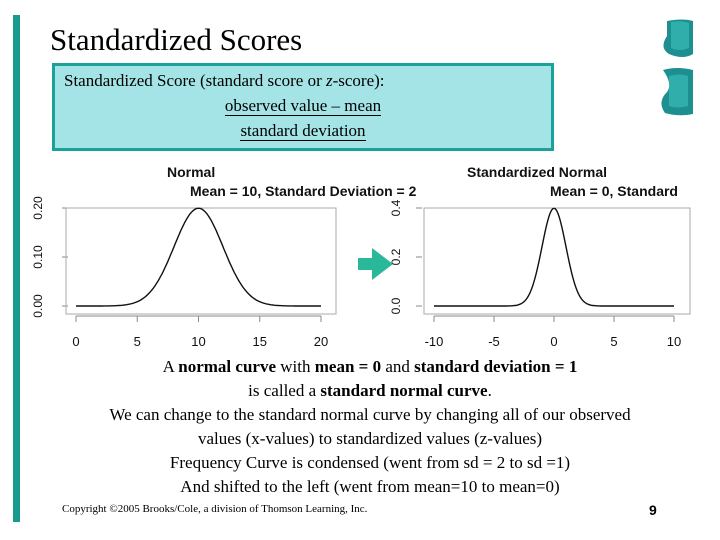 This screenshot has width=720, height=540. Describe the element at coordinates (38, 208) in the screenshot. I see `y-tick-label: 0.20` at that location.